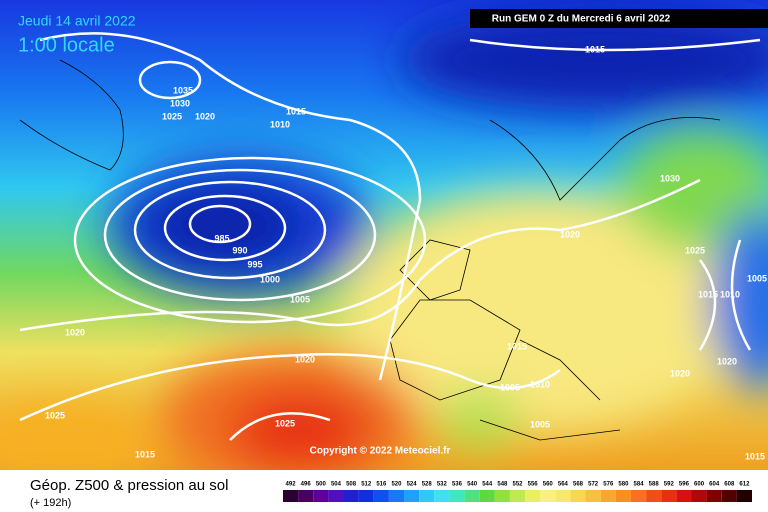 The height and width of the screenshot is (512, 768). I want to click on colorbar-label: 584, so click(639, 485).